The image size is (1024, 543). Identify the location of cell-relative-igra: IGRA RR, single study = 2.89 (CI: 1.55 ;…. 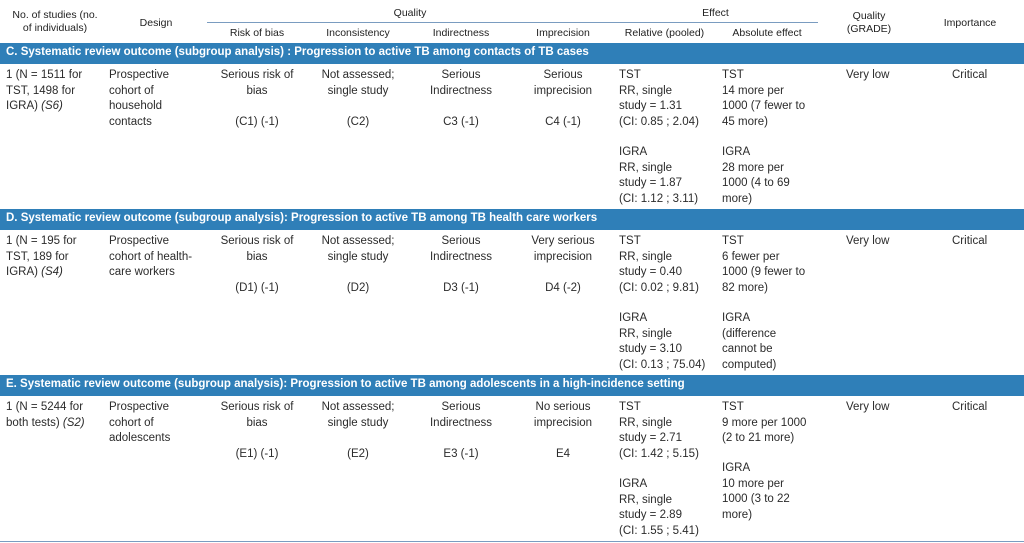
(659, 507).